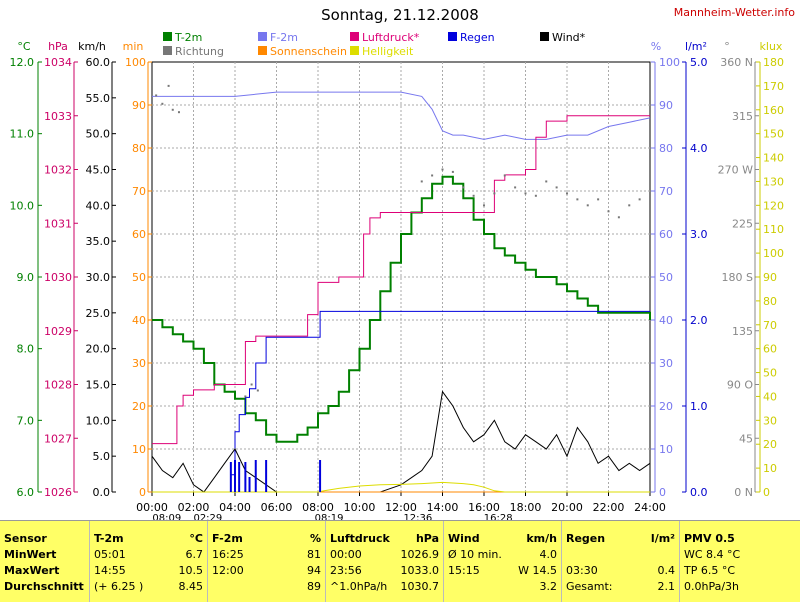 The image size is (800, 602). What do you see at coordinates (139, 449) in the screenshot?
I see `sun-axis-tick-label: 10` at bounding box center [139, 449].